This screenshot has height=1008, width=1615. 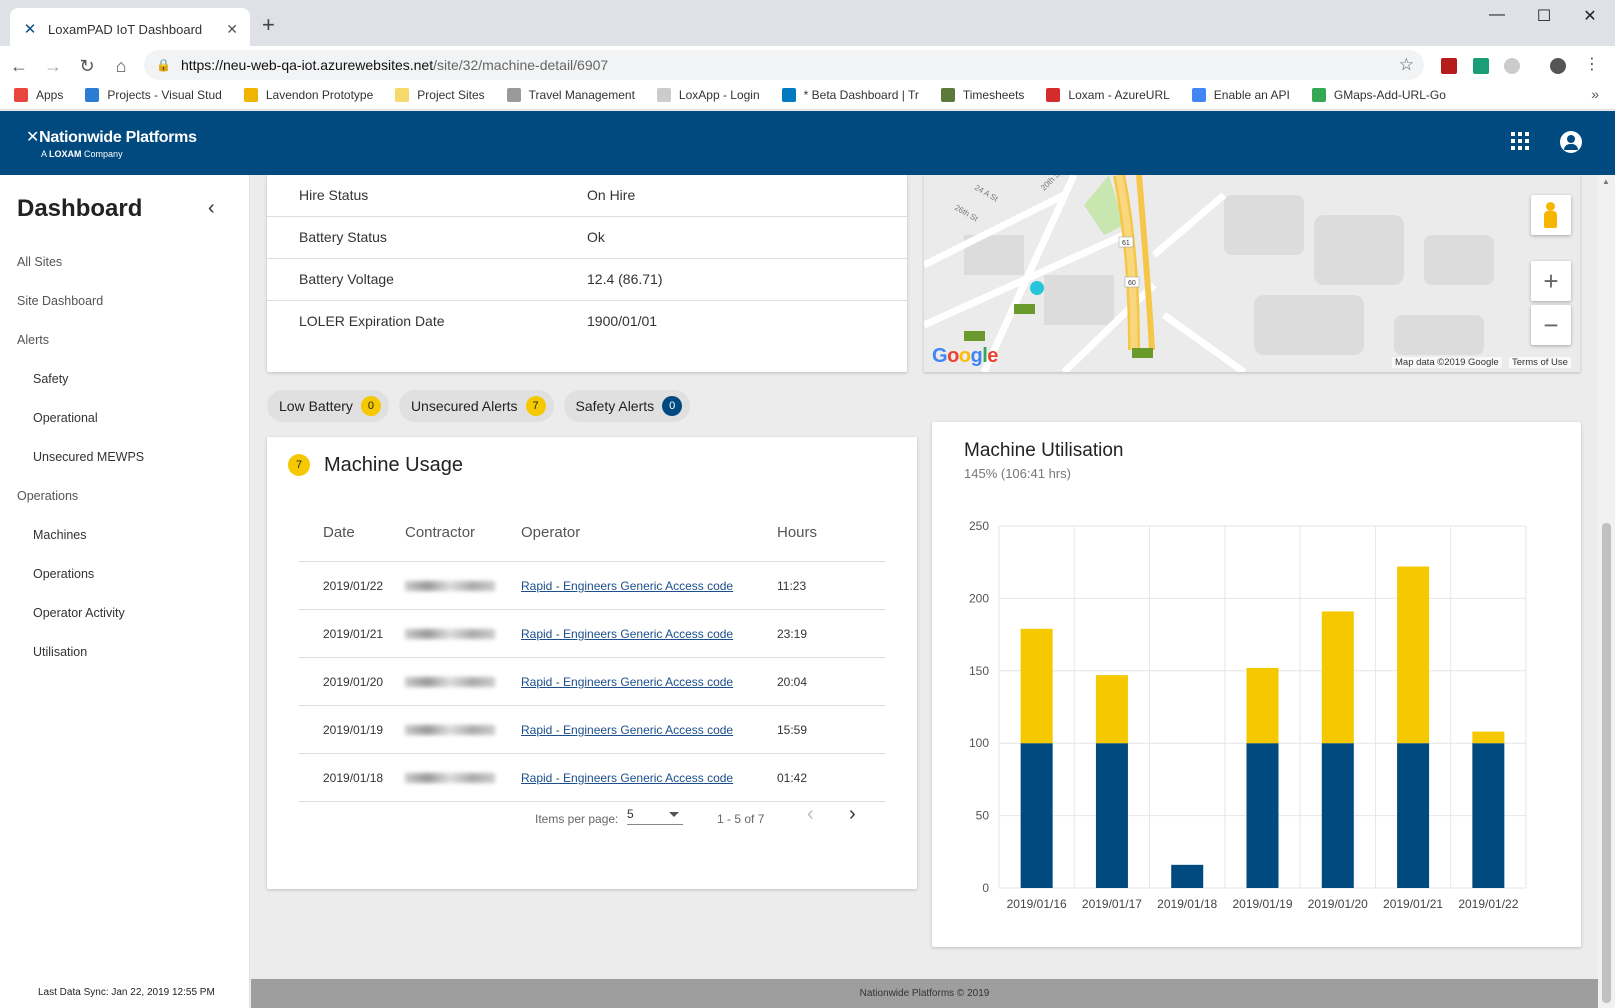 I want to click on bookmark-label: Travel Management, so click(x=581, y=94).